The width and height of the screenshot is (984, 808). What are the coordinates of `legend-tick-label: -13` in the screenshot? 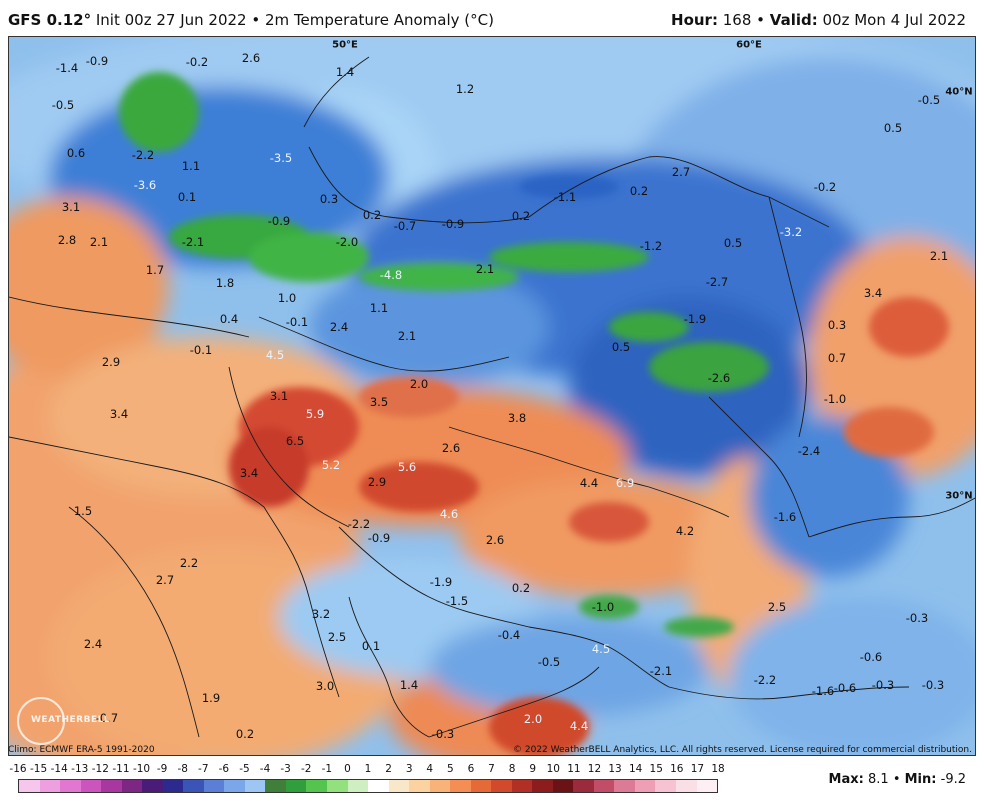 It's located at (80, 769).